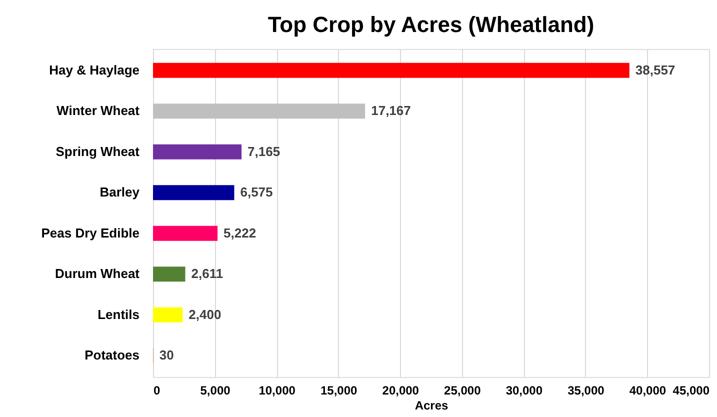 The height and width of the screenshot is (417, 717). Describe the element at coordinates (94, 70) in the screenshot. I see `y-tick-label: Hay & Haylage` at that location.